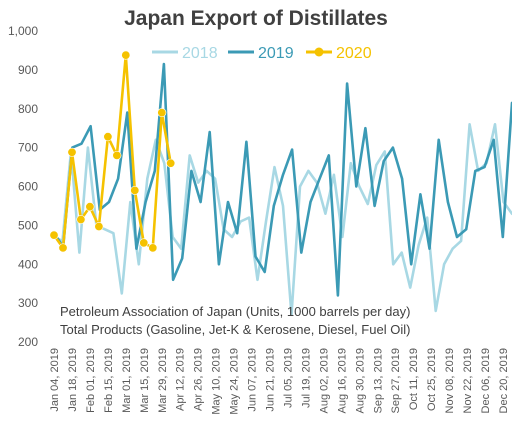 The image size is (512, 435). I want to click on x-tick-label: May 24, 2019, so click(235, 381).